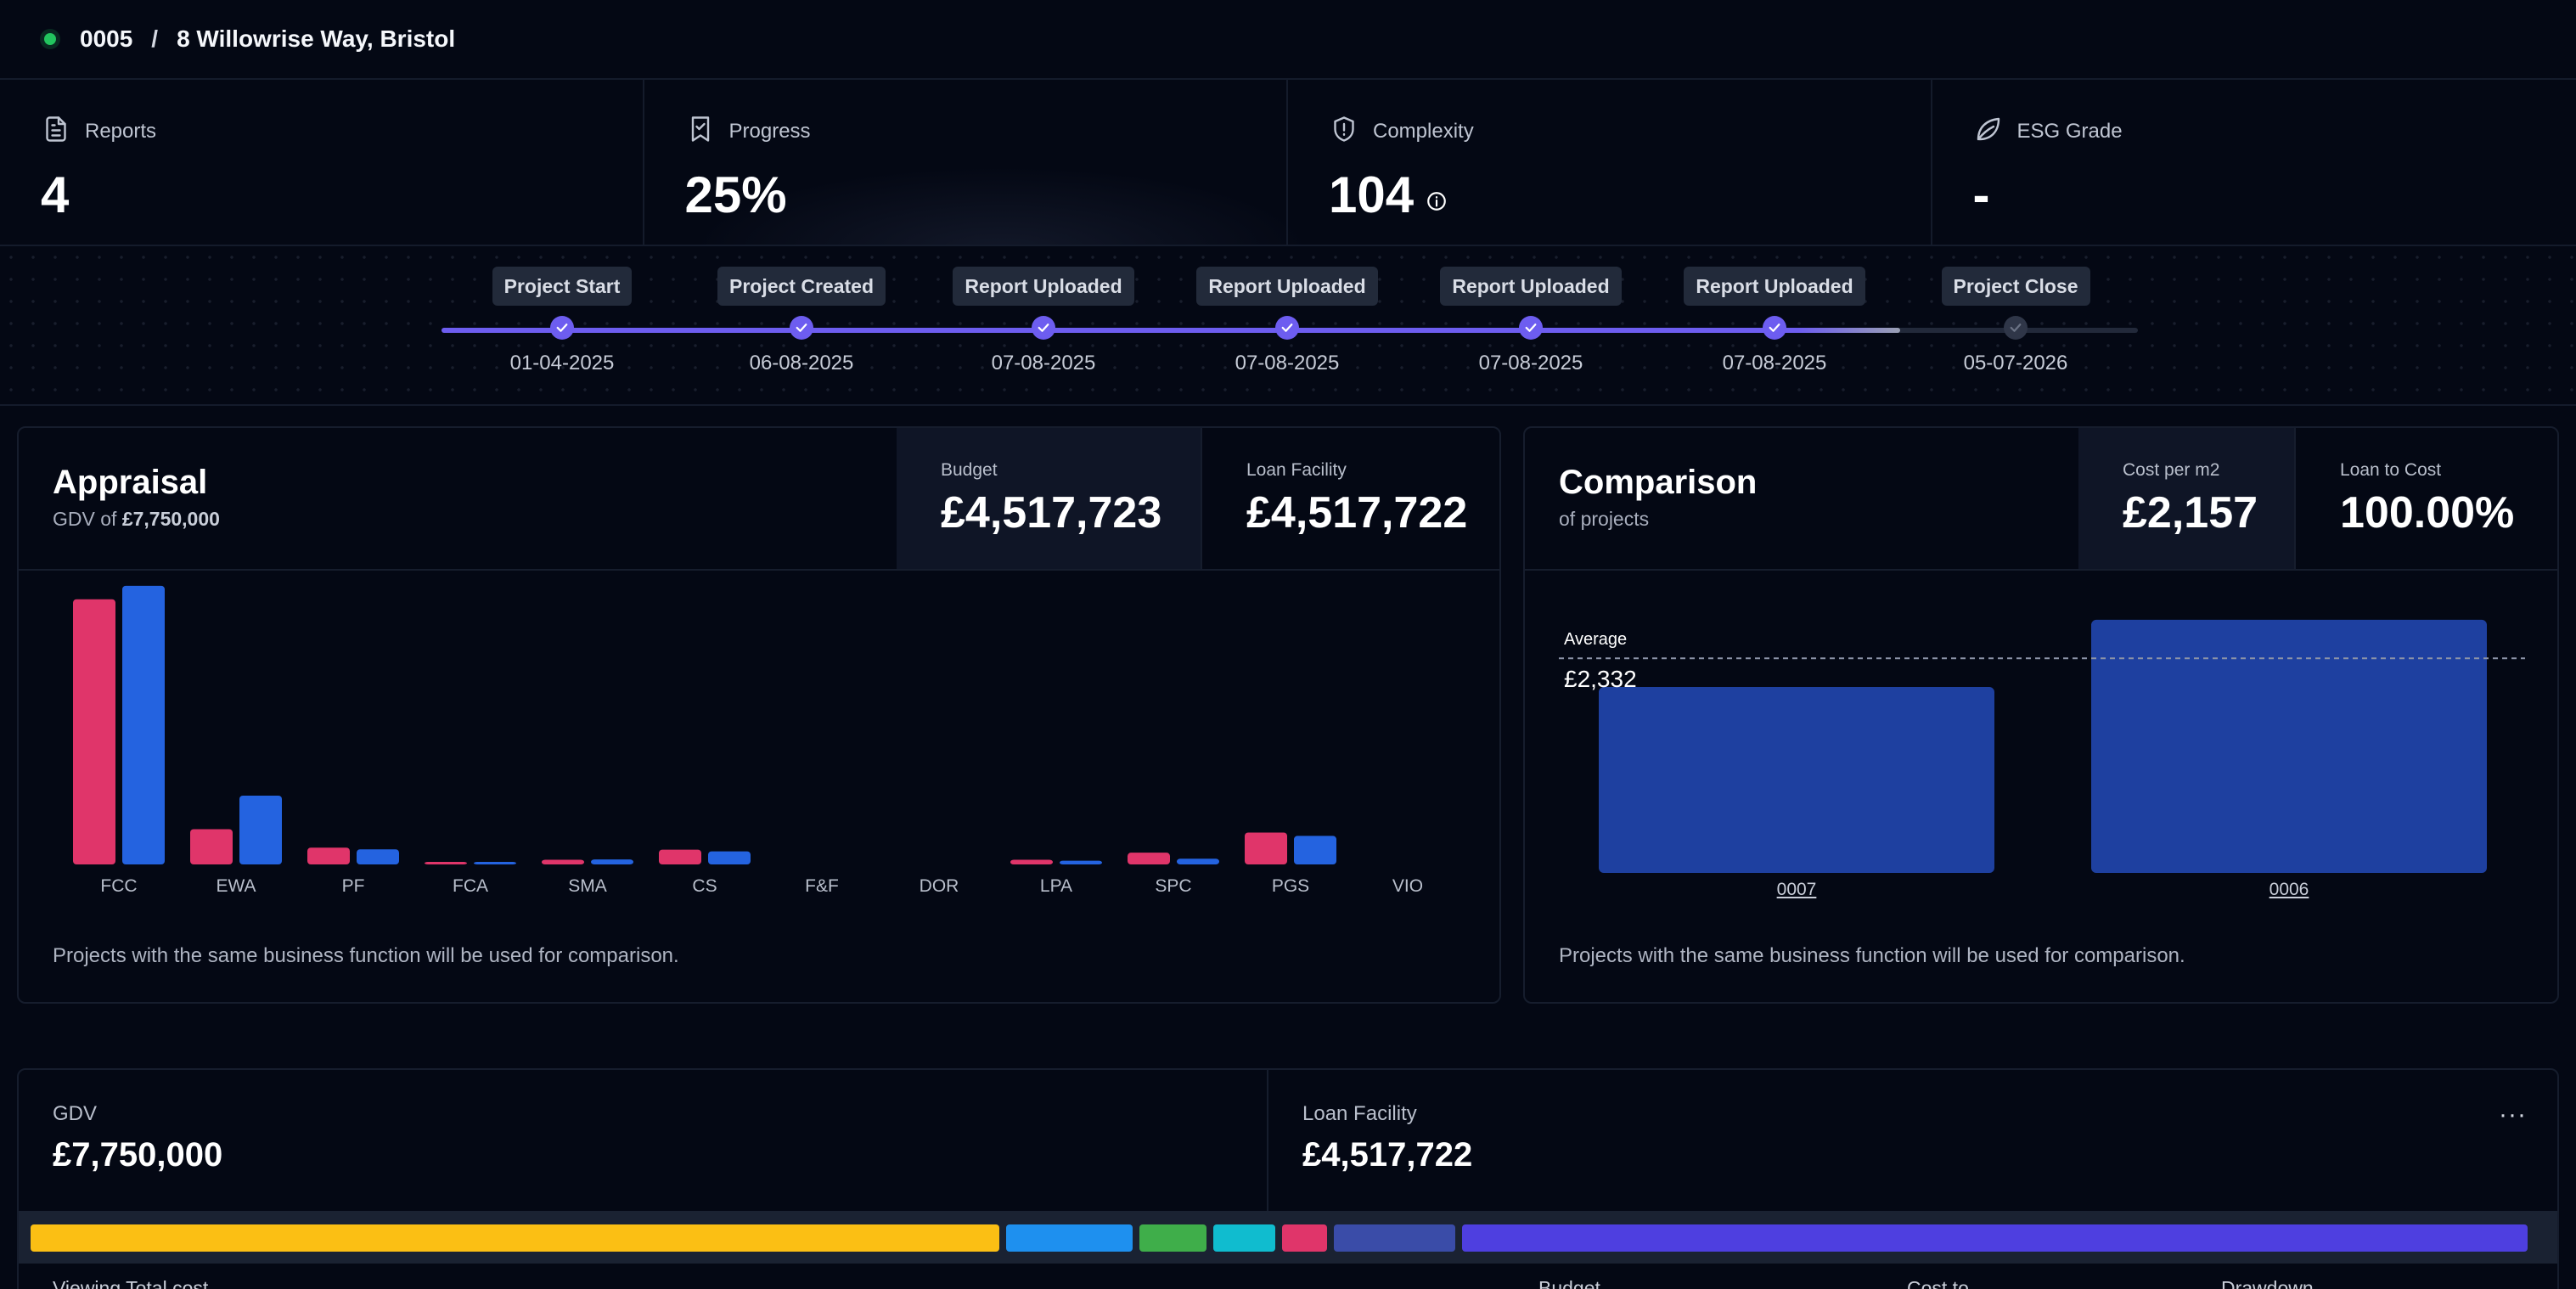 The width and height of the screenshot is (2576, 1289). Describe the element at coordinates (236, 886) in the screenshot. I see `category-label: EWA` at that location.